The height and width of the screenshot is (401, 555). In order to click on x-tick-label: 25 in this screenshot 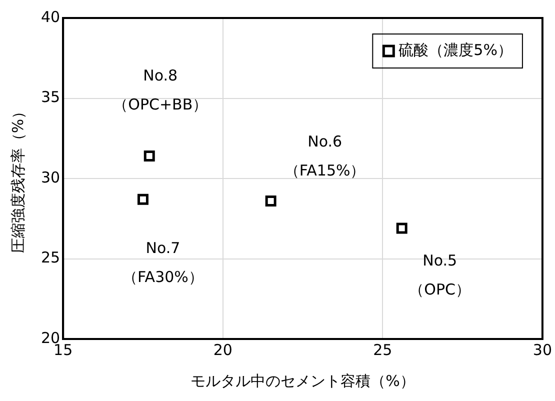, I will do `click(382, 349)`.